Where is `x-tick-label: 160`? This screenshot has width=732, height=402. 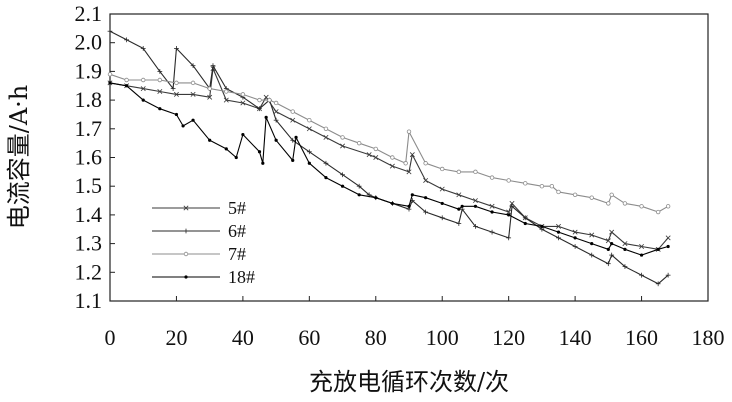
x-tick-label: 160 is located at coordinates (641, 337).